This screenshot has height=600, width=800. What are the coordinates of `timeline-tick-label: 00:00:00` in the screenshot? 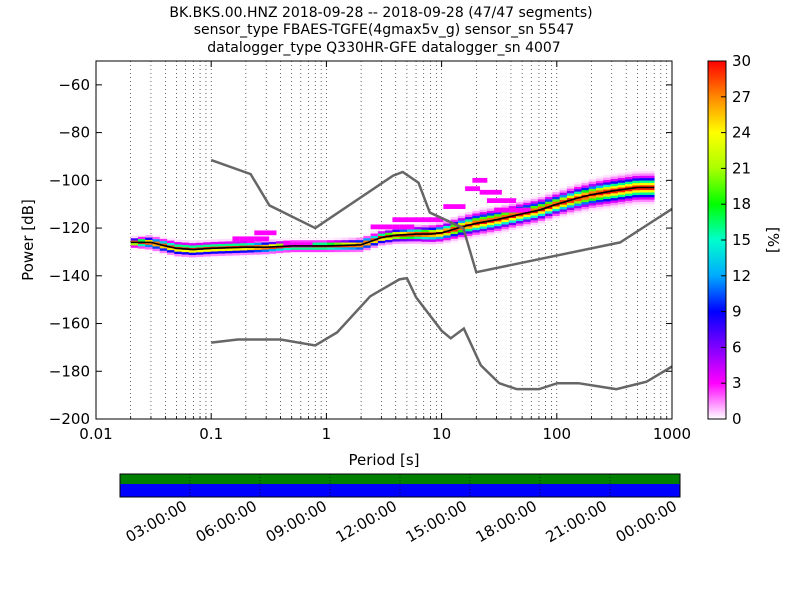 It's located at (646, 521).